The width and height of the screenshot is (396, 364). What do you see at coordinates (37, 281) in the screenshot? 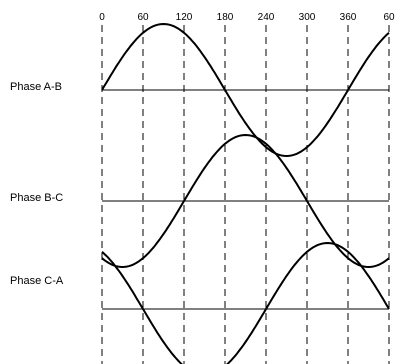
I see `phase-c-a-label: Phase C-A` at bounding box center [37, 281].